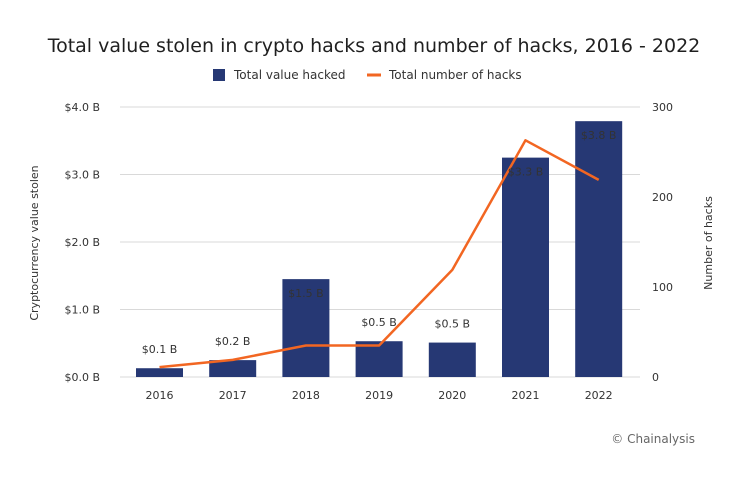 This screenshot has height=486, width=749. Describe the element at coordinates (306, 293) in the screenshot. I see `bar-value-label: $1.5 B` at that location.